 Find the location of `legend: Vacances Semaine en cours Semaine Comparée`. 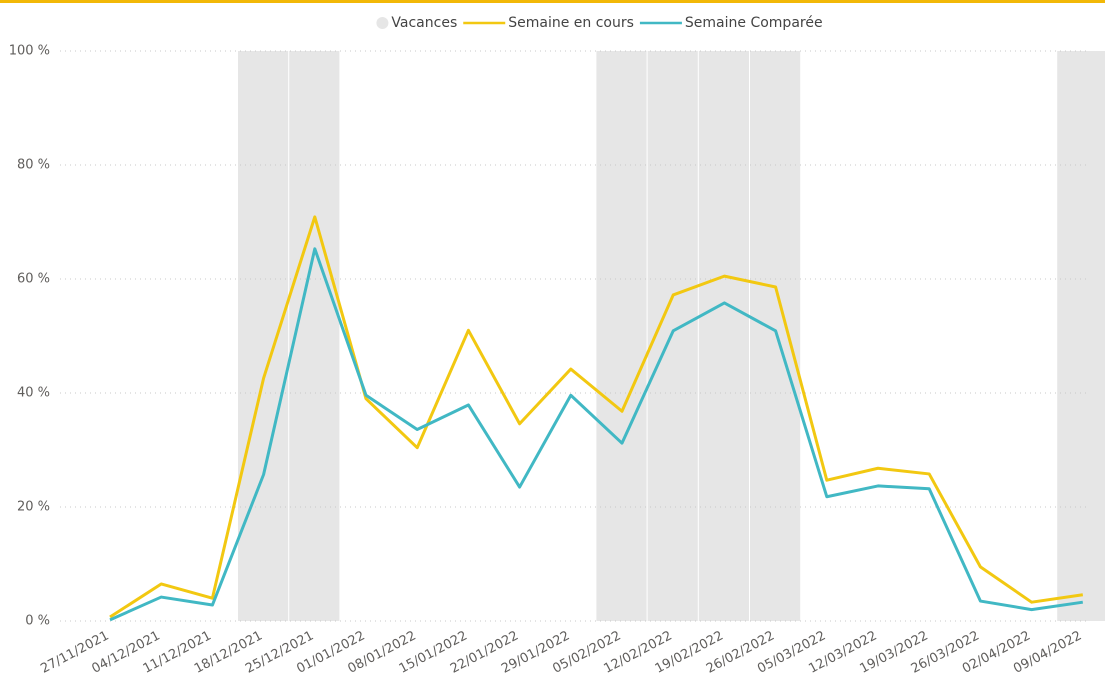

legend: Vacances Semaine en cours Semaine Comparée is located at coordinates (599, 23).